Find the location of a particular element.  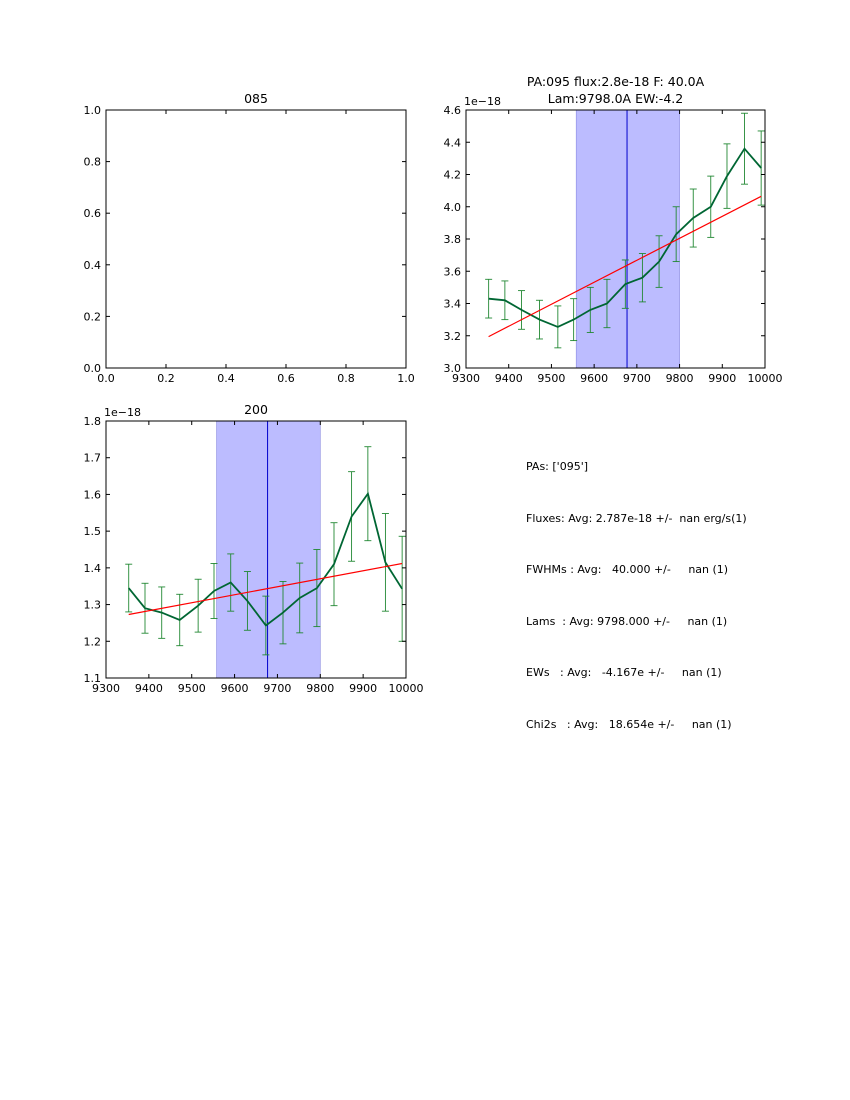

x-tick-label: 0.6 is located at coordinates (286, 378).